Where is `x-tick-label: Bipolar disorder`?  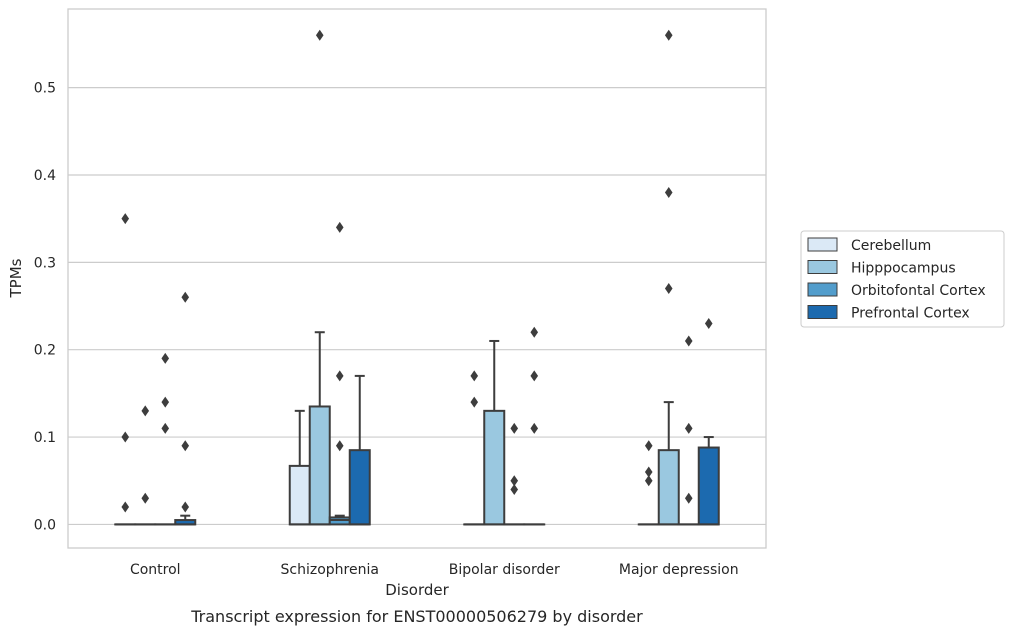 x-tick-label: Bipolar disorder is located at coordinates (504, 570).